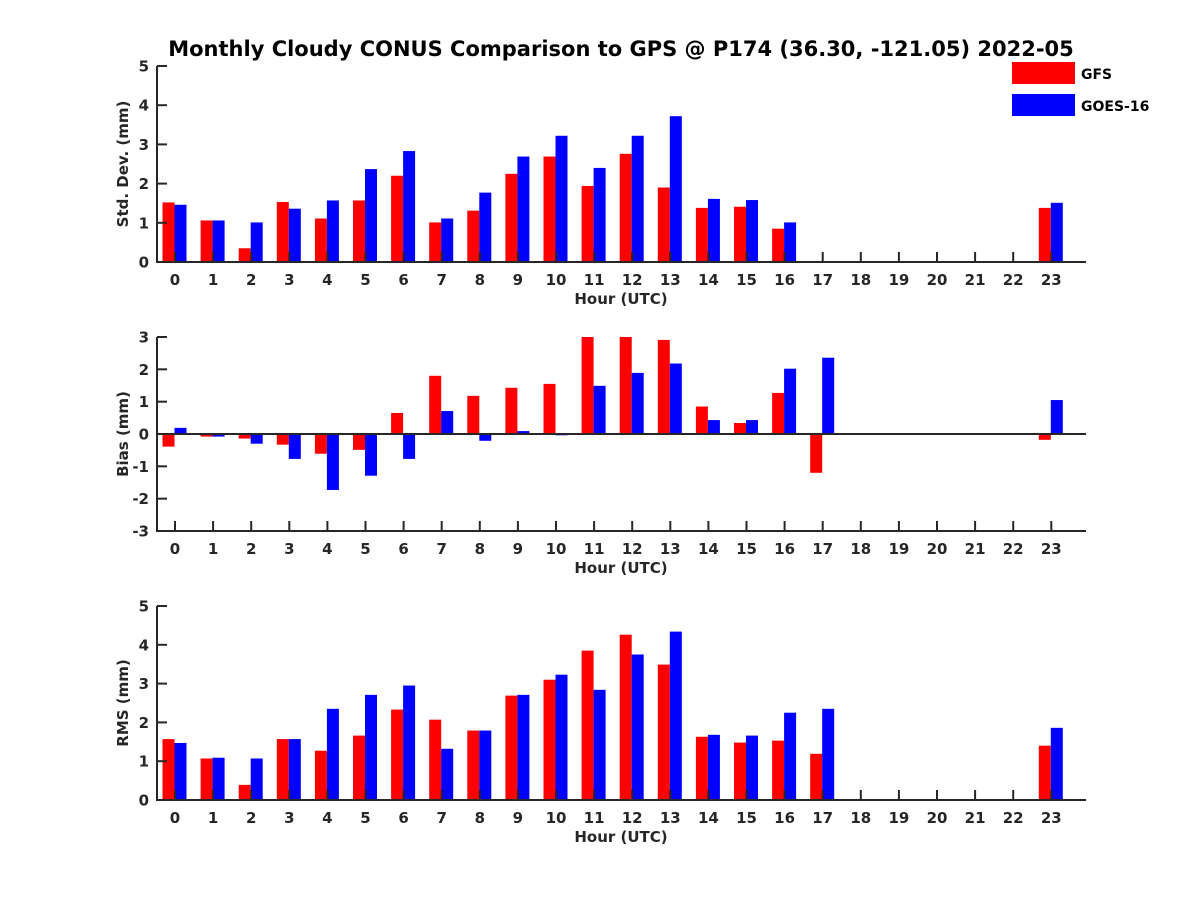 Image resolution: width=1200 pixels, height=900 pixels. Describe the element at coordinates (790, 242) in the screenshot. I see `bar-std-goes-16-h16` at that location.